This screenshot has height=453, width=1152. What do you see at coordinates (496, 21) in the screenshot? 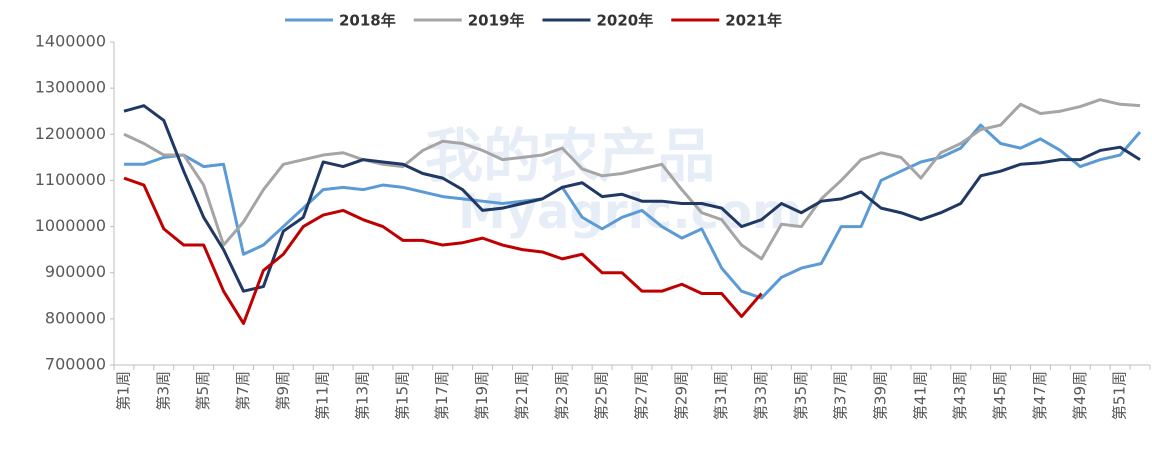
I see `legend-label: 2019年` at bounding box center [496, 21].